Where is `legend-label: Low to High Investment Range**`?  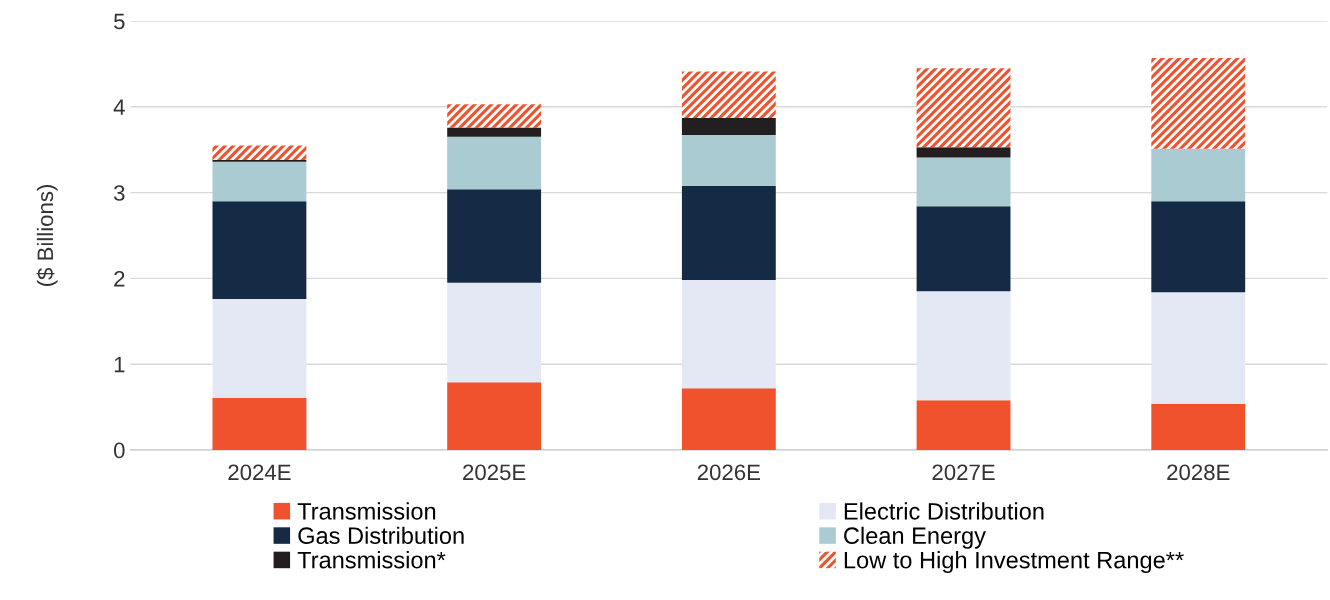
legend-label: Low to High Investment Range** is located at coordinates (1014, 562).